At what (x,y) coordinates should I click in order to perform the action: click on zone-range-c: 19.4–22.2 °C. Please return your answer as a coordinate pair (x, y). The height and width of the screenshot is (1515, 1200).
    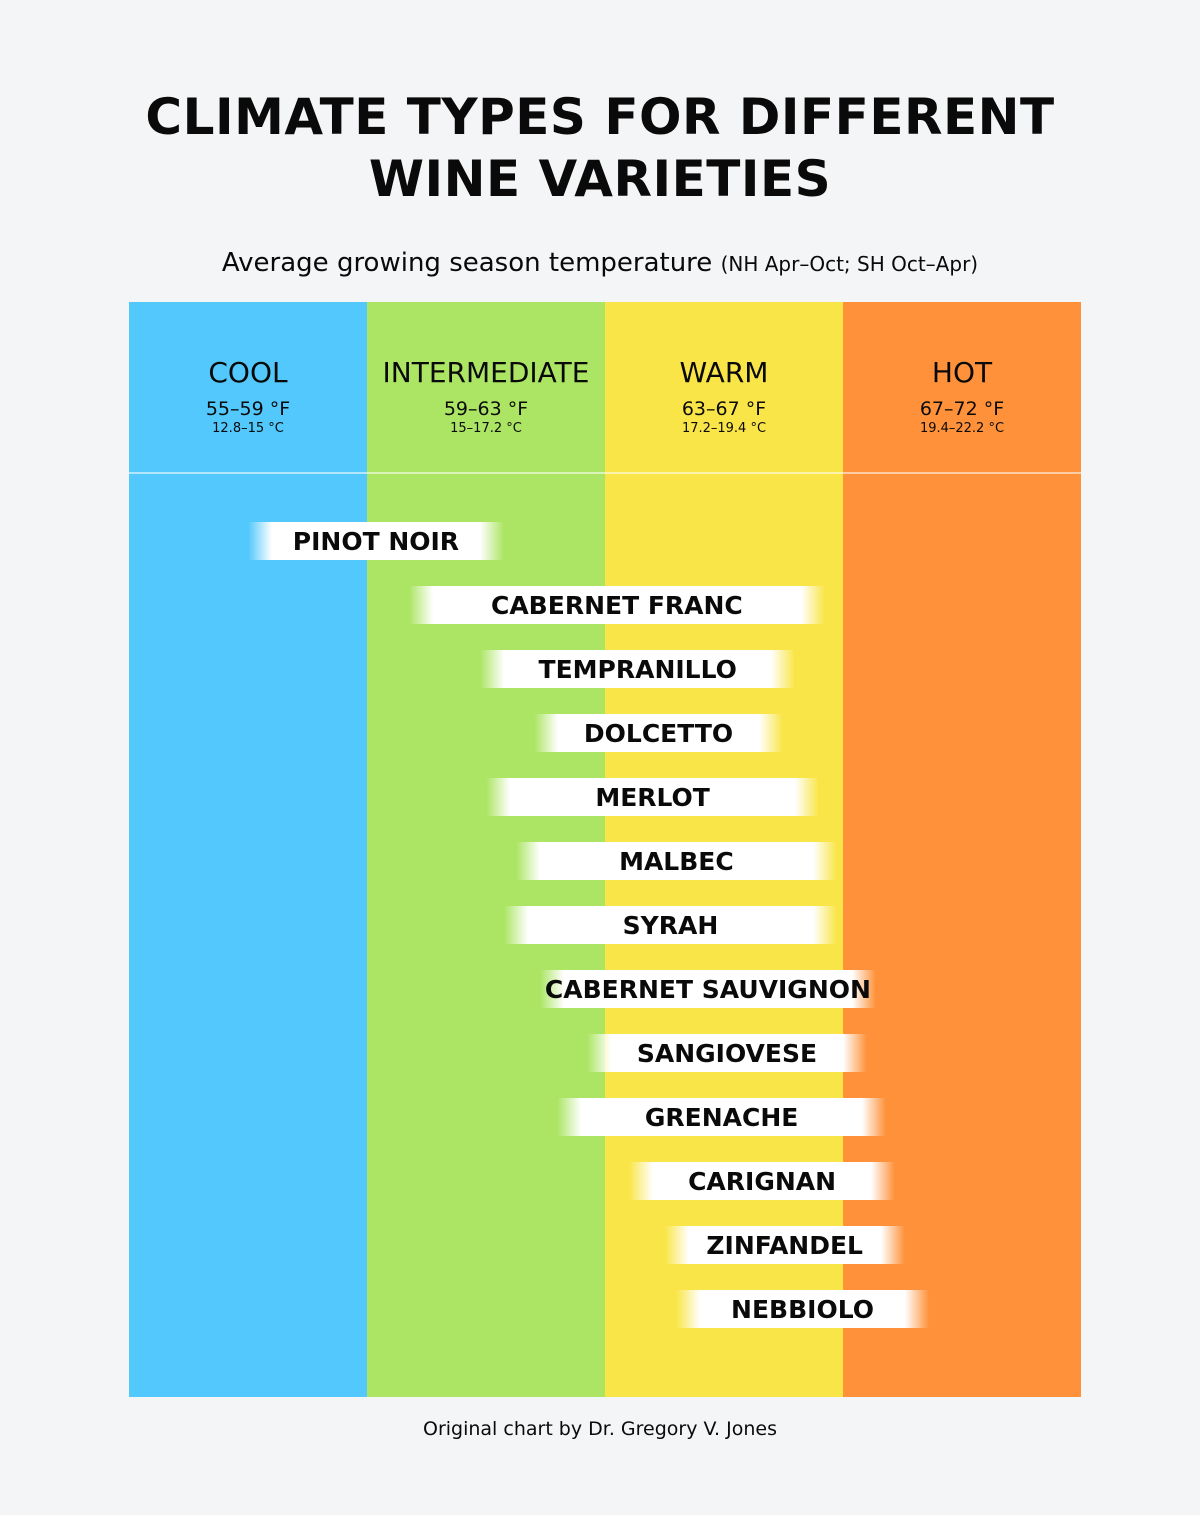
    Looking at the image, I should click on (962, 428).